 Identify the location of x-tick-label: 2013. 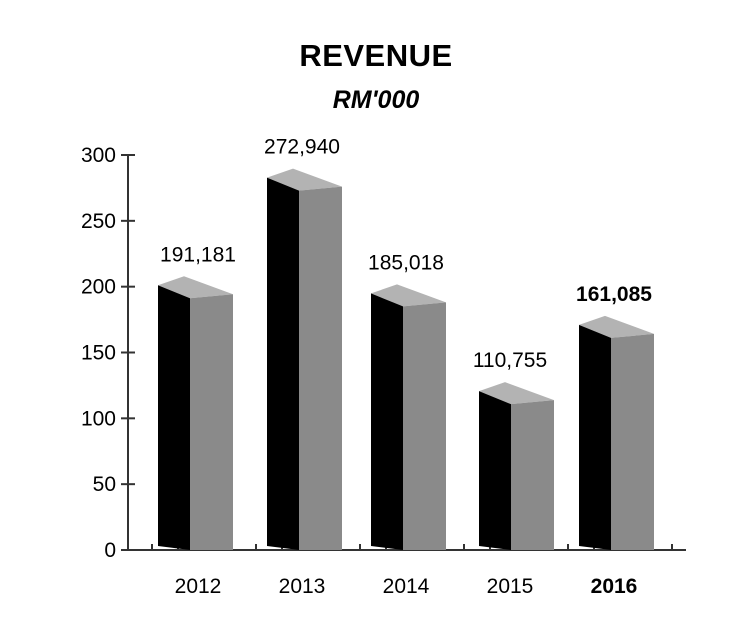
(302, 586).